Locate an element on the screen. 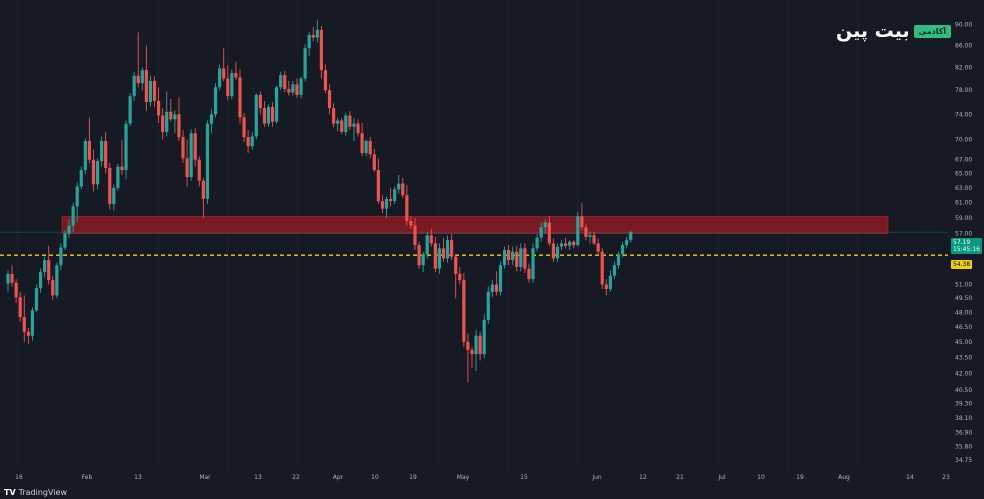 The image size is (984, 499). x-axis-tick-label: 22 is located at coordinates (296, 477).